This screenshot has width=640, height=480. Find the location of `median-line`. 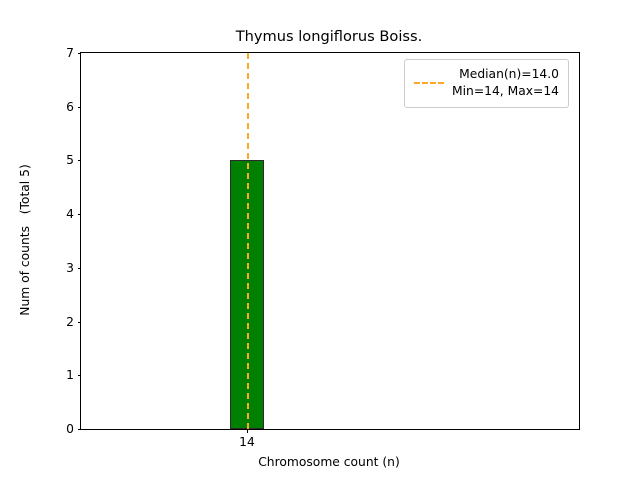

median-line is located at coordinates (248, 241).